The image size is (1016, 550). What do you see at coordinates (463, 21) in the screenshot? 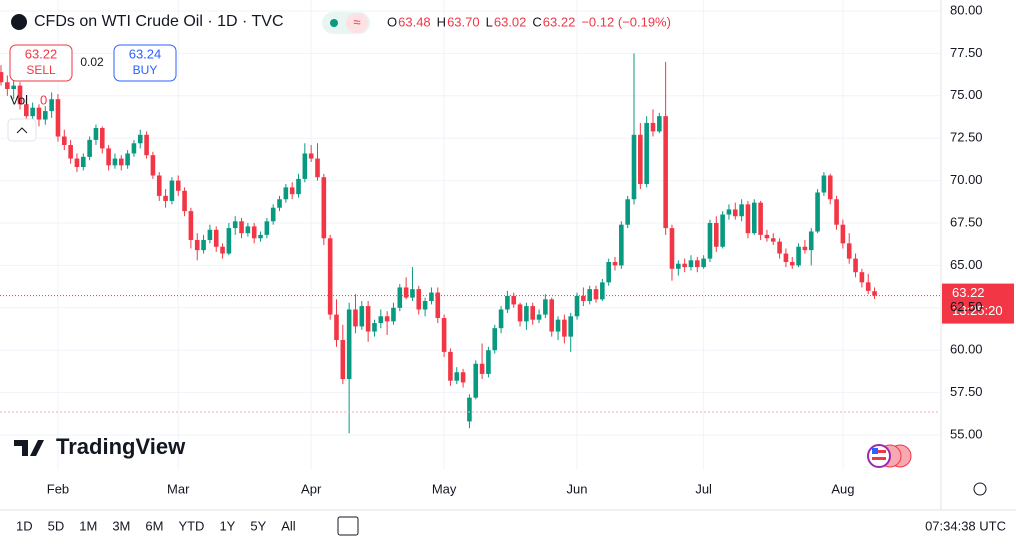
I see `ohlc-value: 63.70` at bounding box center [463, 21].